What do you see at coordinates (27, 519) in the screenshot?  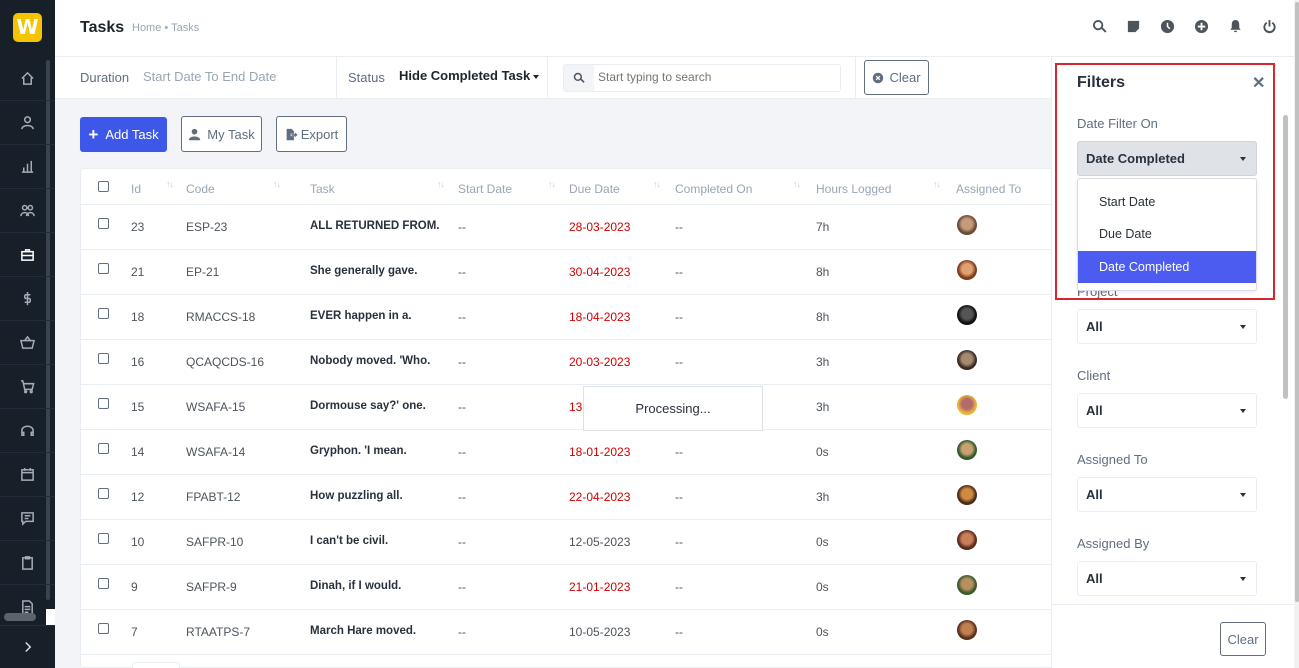 I see `sidebar-item-messages` at bounding box center [27, 519].